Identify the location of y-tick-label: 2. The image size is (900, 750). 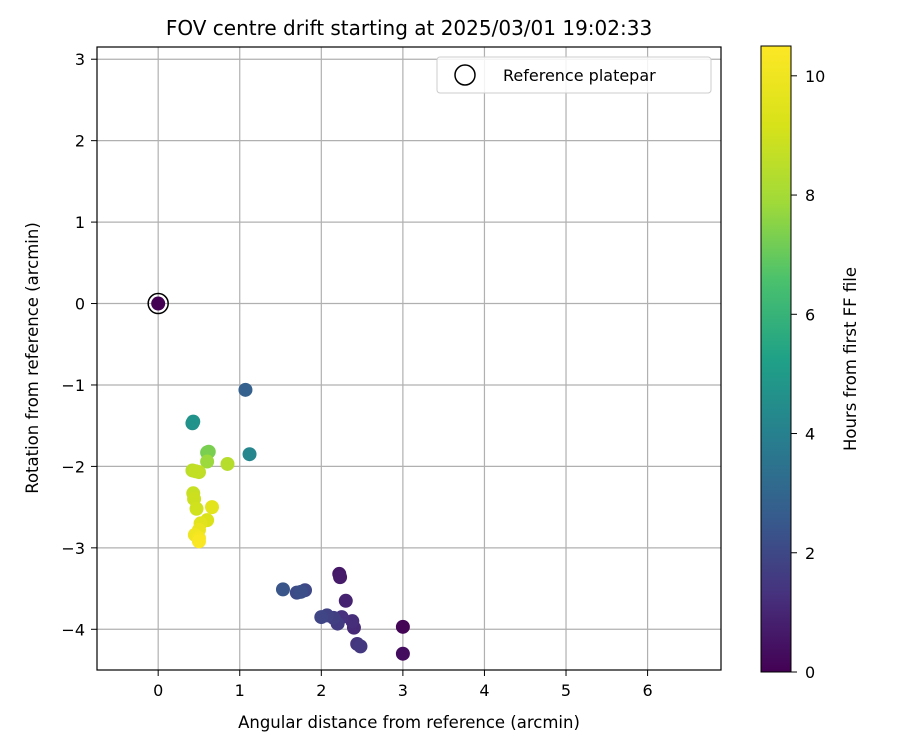
(80, 141).